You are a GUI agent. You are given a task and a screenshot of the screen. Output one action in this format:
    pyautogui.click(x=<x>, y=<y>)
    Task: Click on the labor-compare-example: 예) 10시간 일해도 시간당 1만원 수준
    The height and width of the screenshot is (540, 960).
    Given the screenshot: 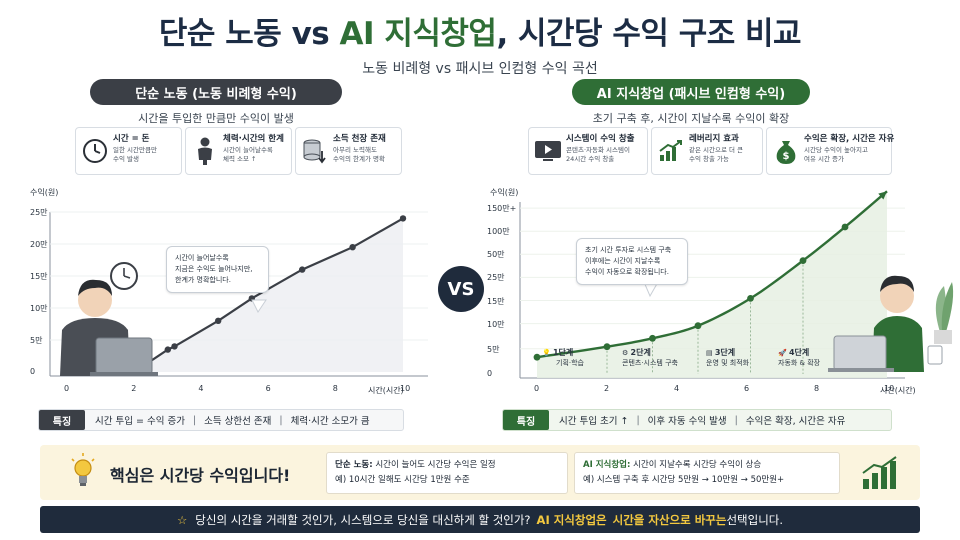 What is the action you would take?
    pyautogui.click(x=402, y=479)
    